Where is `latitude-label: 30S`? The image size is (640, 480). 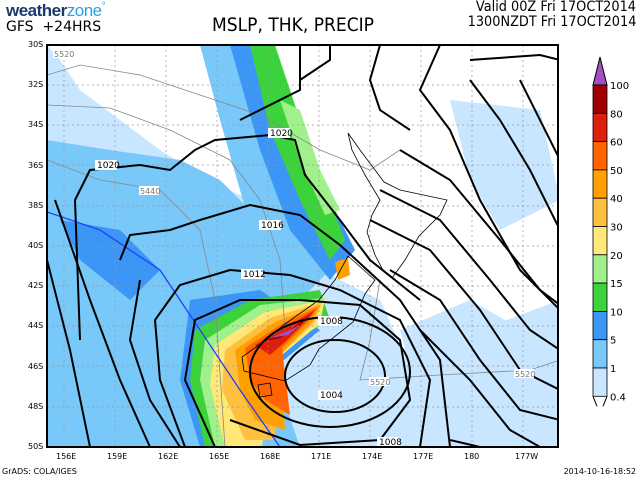
latitude-label: 30S is located at coordinates (36, 44).